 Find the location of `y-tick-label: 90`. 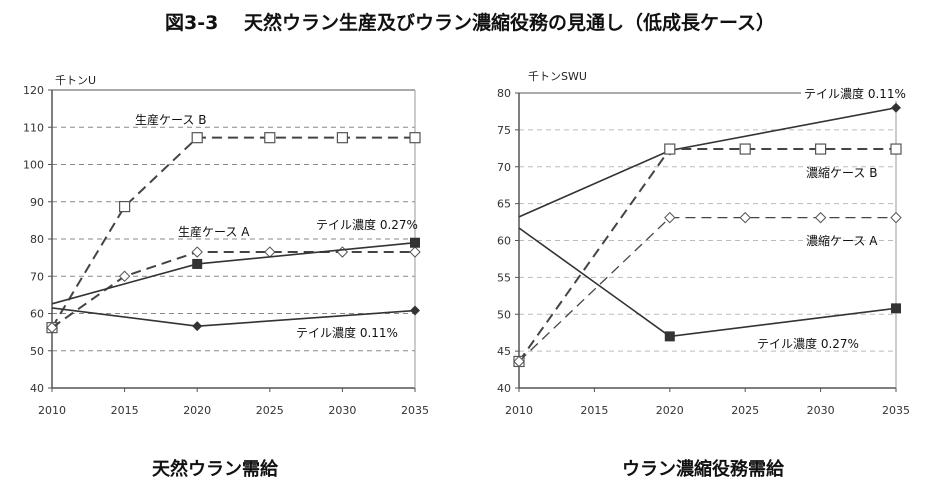

y-tick-label: 90 is located at coordinates (37, 202).